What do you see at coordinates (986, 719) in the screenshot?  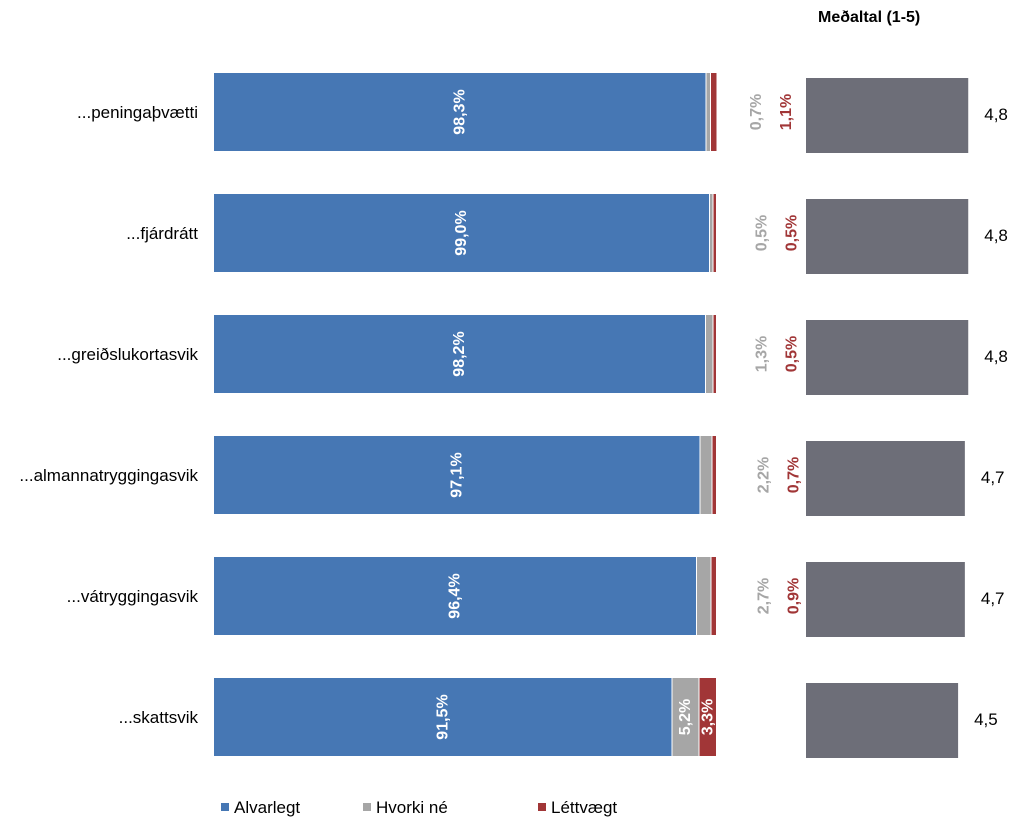 I see `mean-label: 4,5` at bounding box center [986, 719].